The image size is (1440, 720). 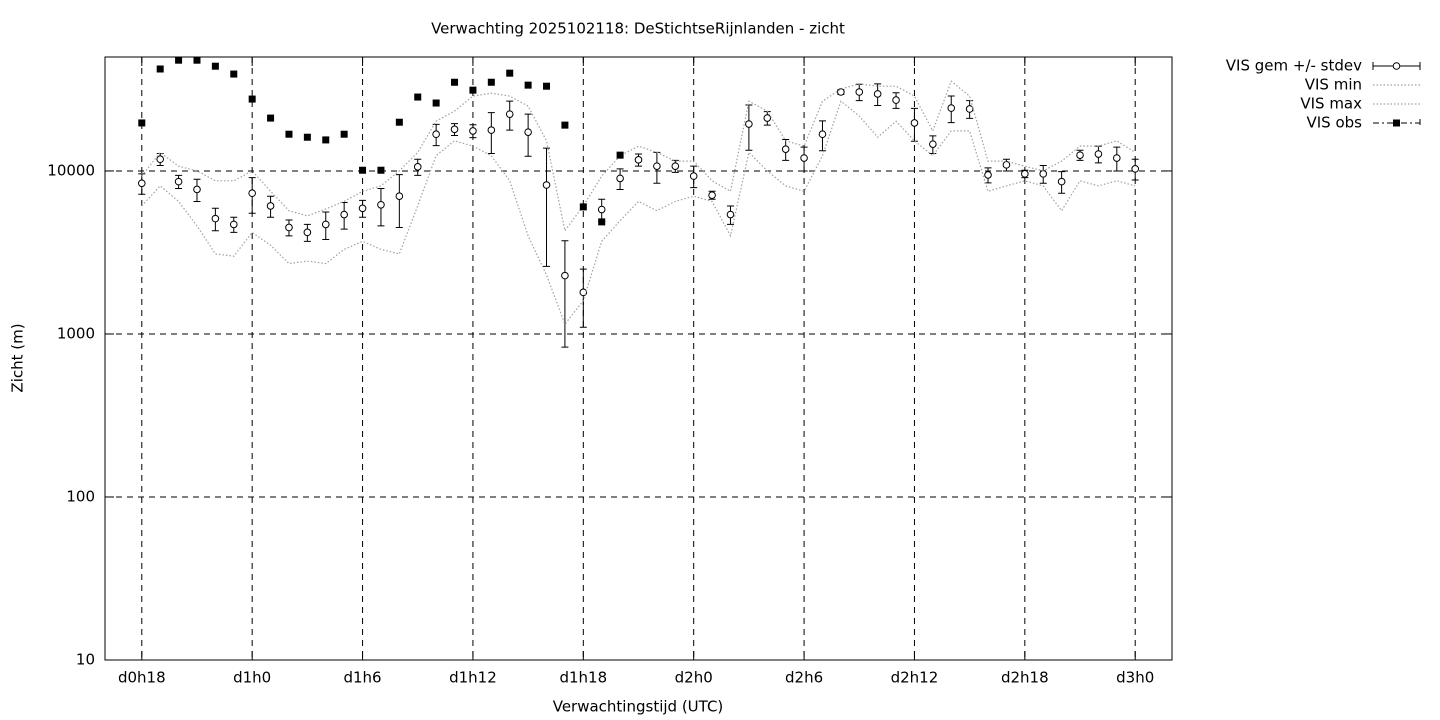 What do you see at coordinates (80, 496) in the screenshot?
I see `y-tick-label: 100` at bounding box center [80, 496].